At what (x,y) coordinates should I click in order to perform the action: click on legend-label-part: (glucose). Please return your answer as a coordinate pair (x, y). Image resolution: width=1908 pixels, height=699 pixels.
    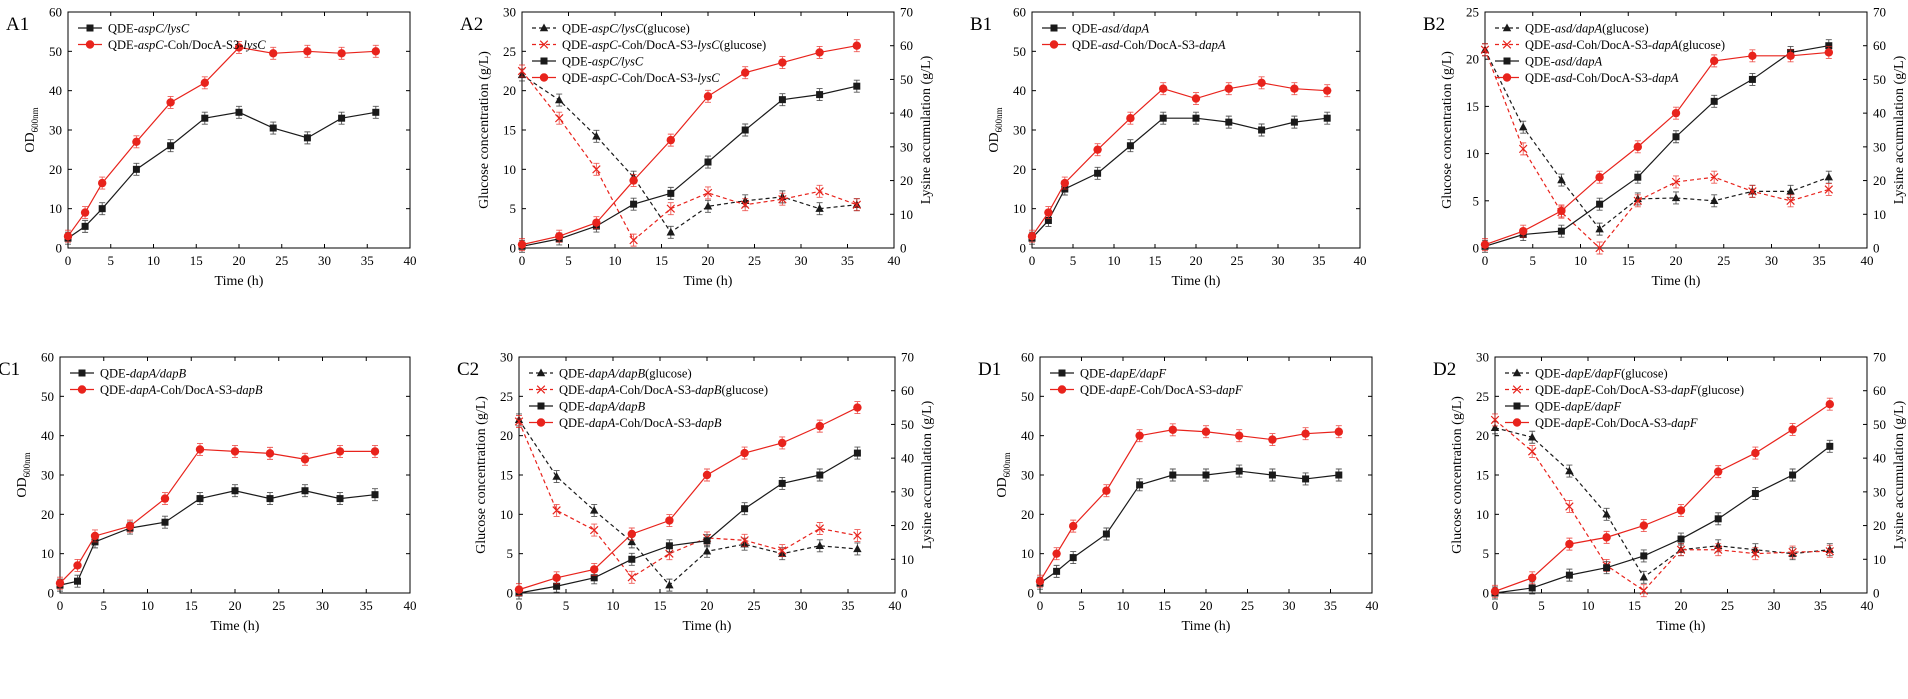
    Looking at the image, I should click on (666, 29).